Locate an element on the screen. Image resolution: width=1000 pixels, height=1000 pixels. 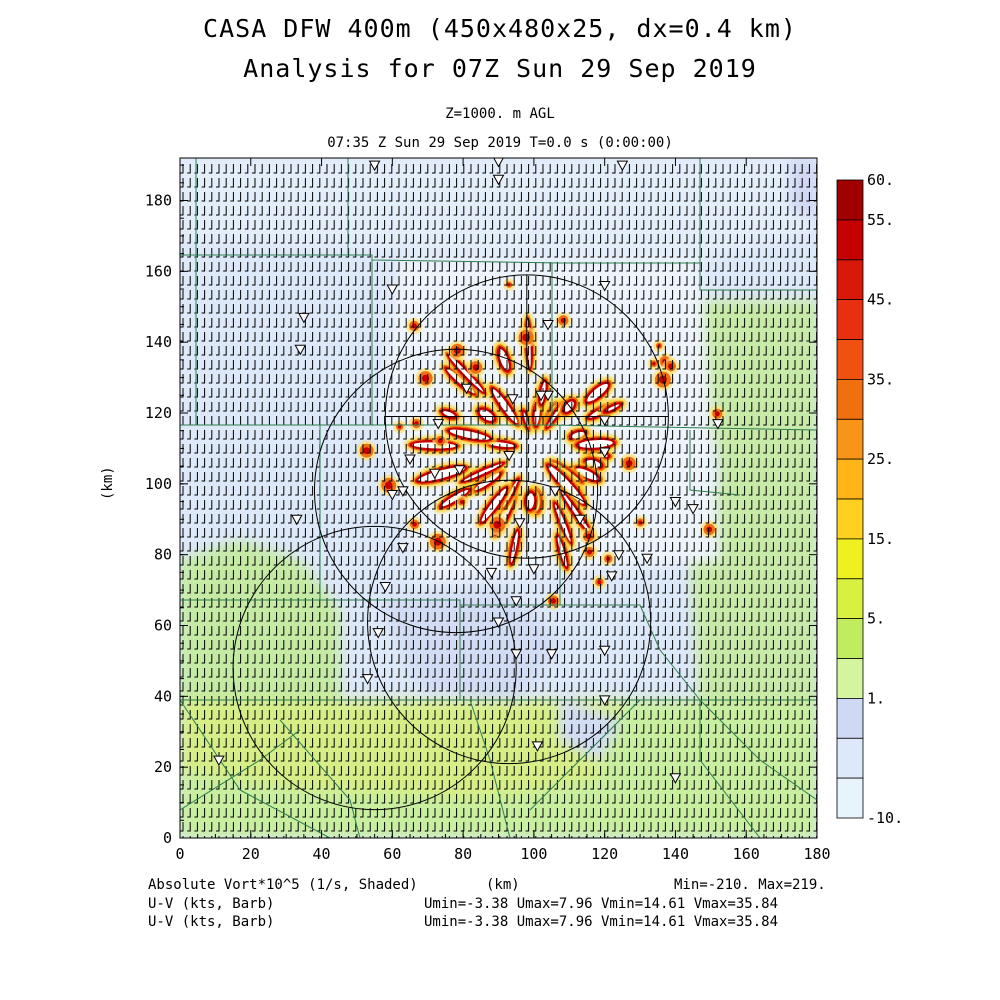
min-max-label: Min=-210. Max=219. is located at coordinates (750, 885).